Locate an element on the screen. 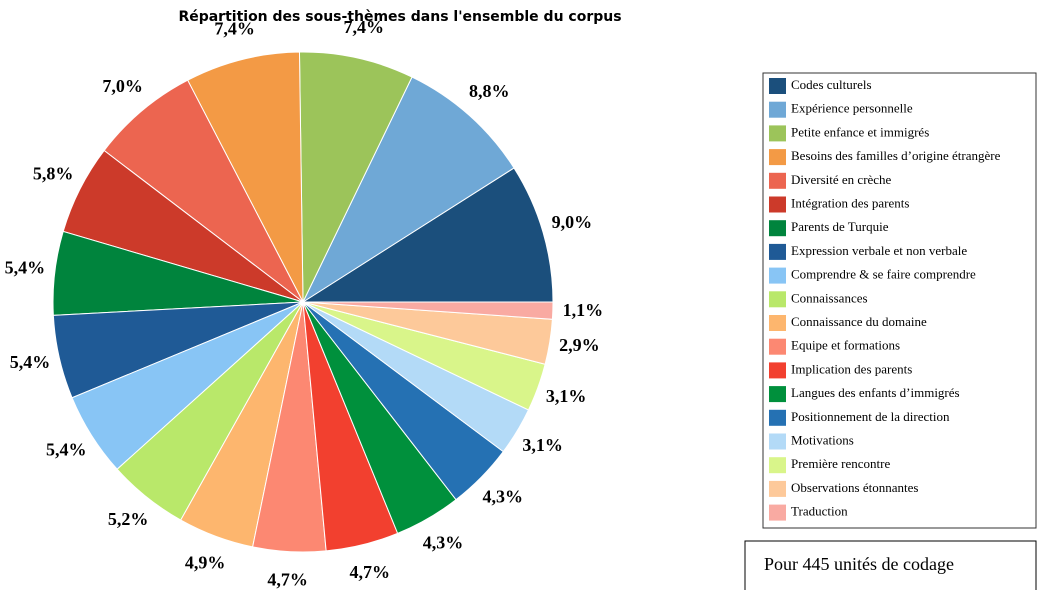  data-label: 5,2% is located at coordinates (128, 519).